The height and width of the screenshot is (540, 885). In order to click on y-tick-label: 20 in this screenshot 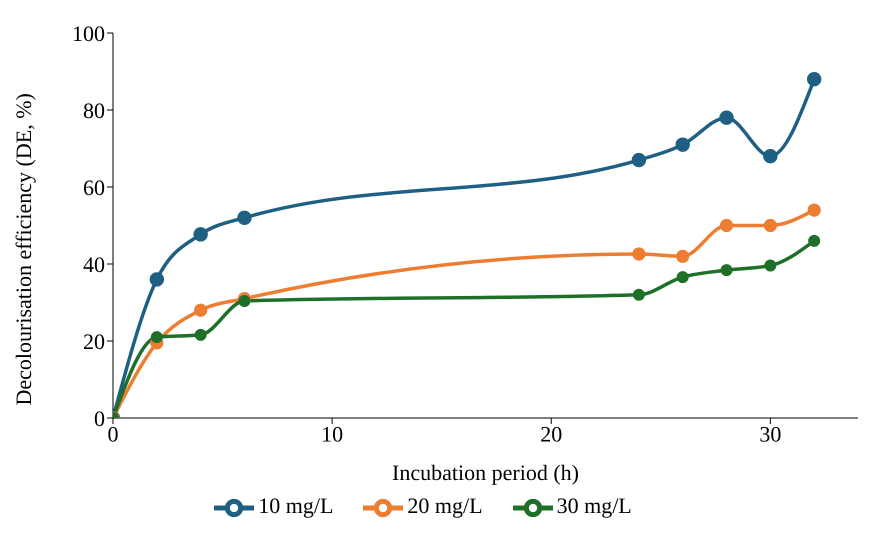, I will do `click(94, 341)`.